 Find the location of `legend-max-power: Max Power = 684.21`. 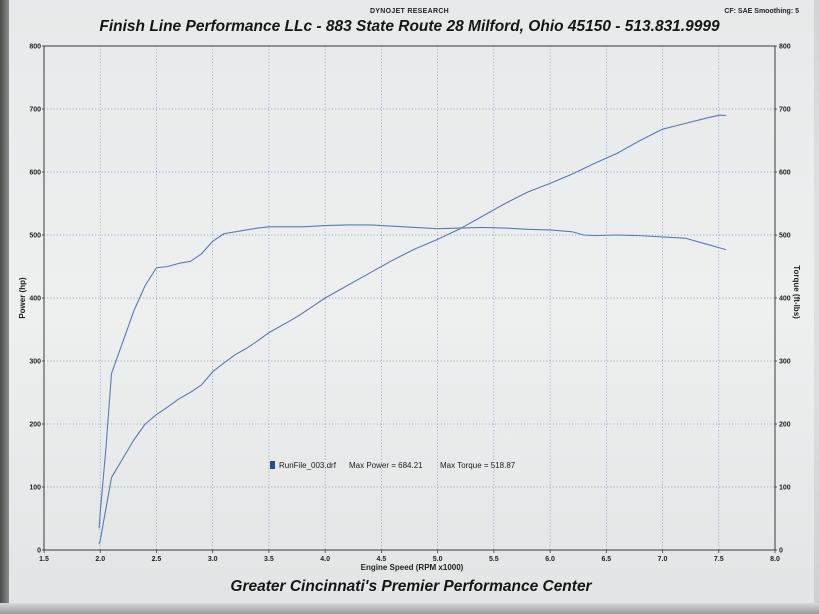

legend-max-power: Max Power = 684.21 is located at coordinates (386, 465).